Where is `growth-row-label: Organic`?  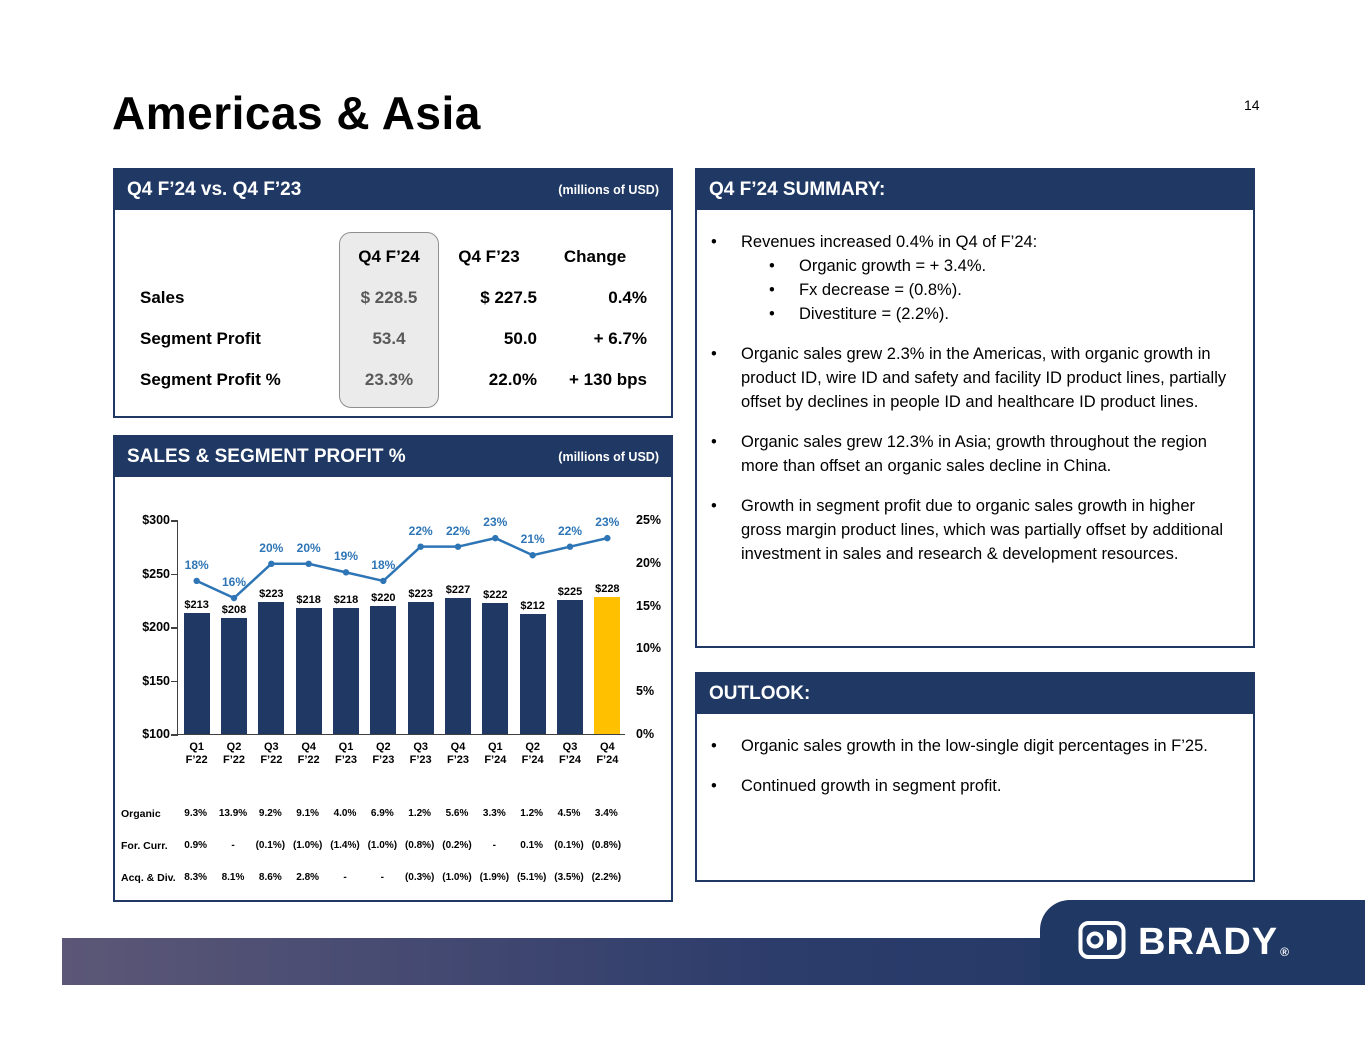 growth-row-label: Organic is located at coordinates (141, 814).